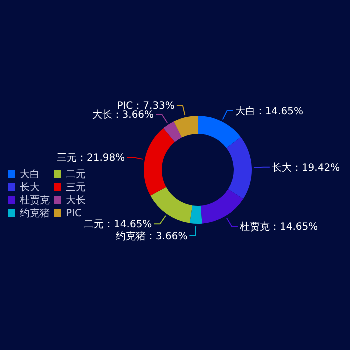 The image size is (350, 350). I want to click on legend-label: 大长, so click(76, 200).